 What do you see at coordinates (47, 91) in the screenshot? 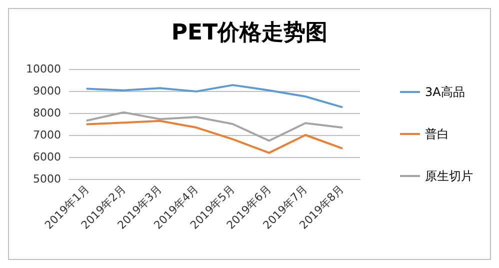
I see `y-tick-label: 9000` at bounding box center [47, 91].